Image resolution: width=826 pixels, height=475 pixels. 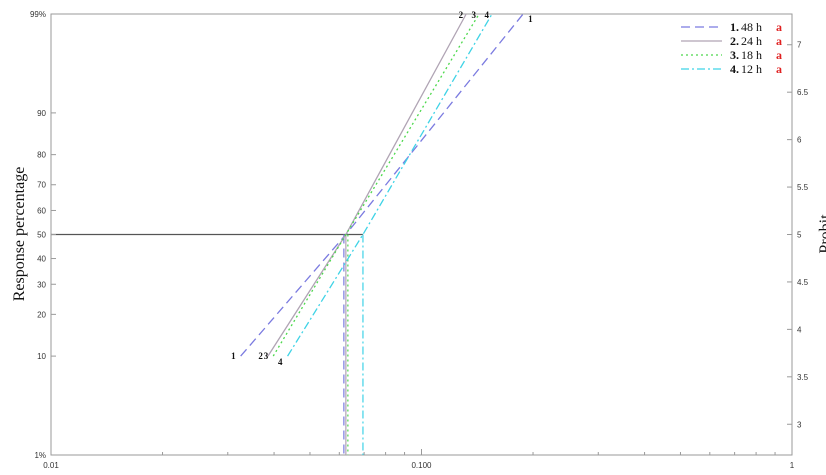 I want to click on legend-series-name: 24 h, so click(x=751, y=41).